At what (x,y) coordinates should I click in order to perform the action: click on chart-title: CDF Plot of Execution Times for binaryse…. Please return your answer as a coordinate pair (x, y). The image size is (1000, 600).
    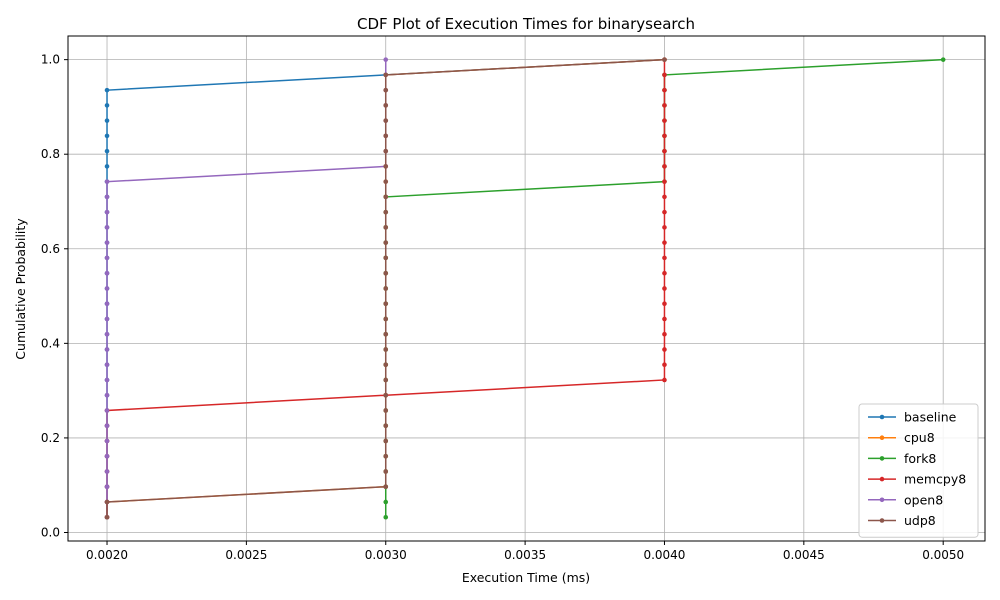
    Looking at the image, I should click on (526, 24).